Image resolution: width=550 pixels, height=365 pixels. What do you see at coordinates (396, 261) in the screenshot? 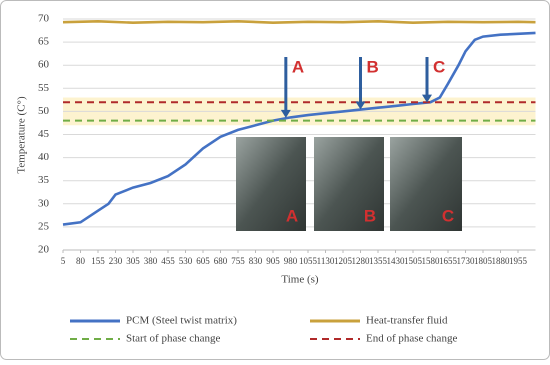
I see `x-tick-label: 1430` at bounding box center [396, 261].